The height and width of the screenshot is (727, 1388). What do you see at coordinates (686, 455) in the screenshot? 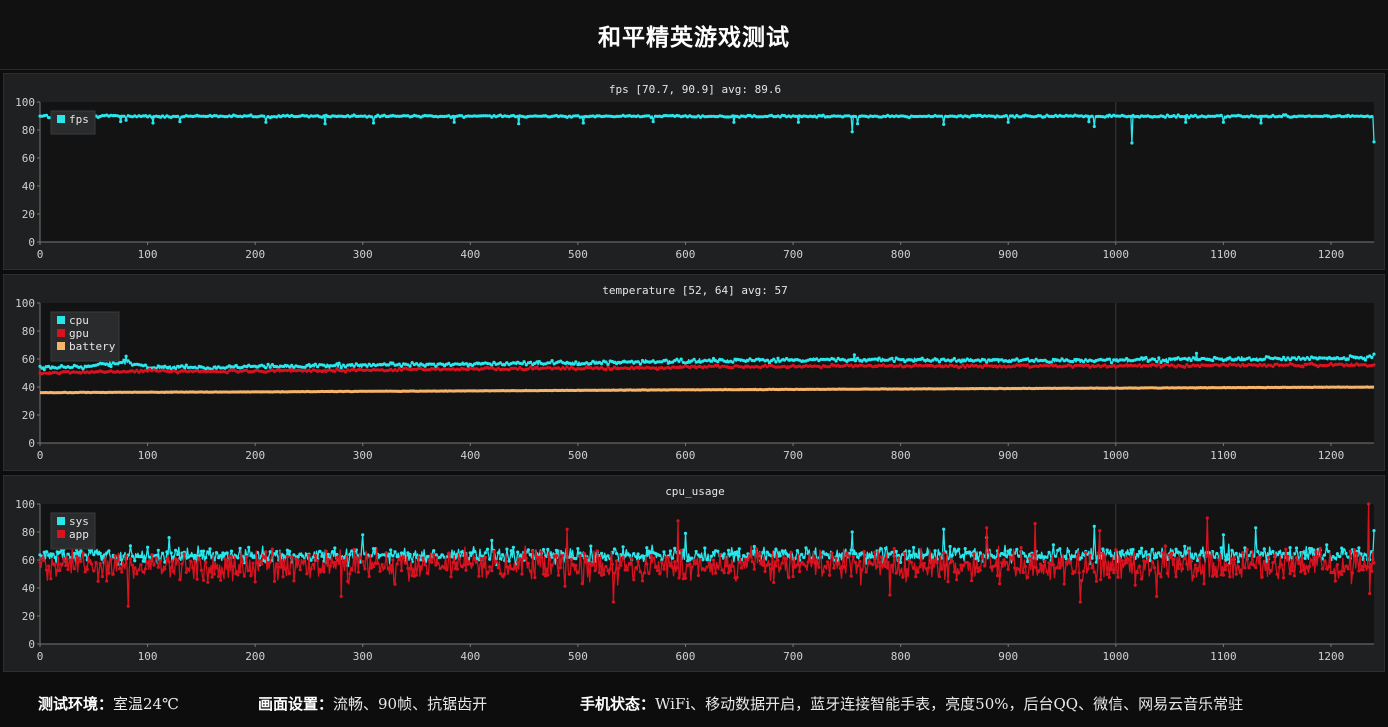
I see `x-tick-label: 600` at bounding box center [686, 455].